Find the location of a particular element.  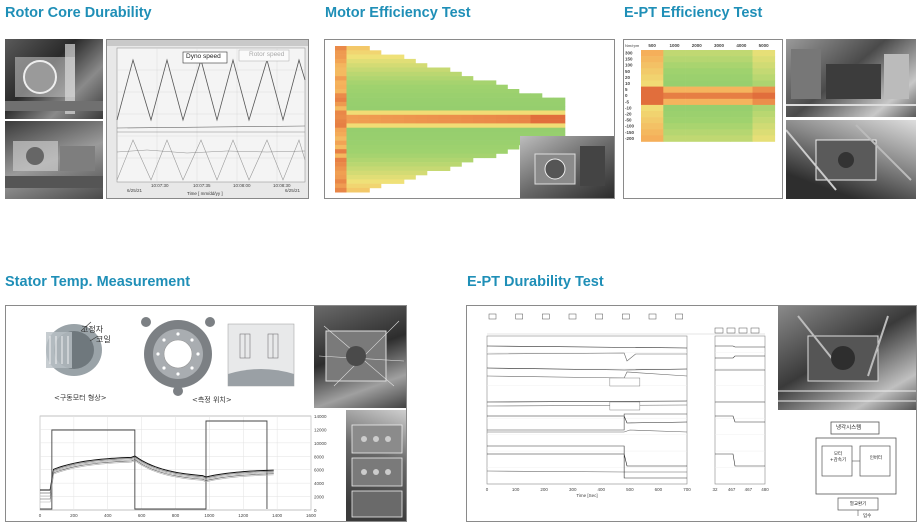

stator-temp-title: Stator Temp. Measurement is located at coordinates (97, 282).